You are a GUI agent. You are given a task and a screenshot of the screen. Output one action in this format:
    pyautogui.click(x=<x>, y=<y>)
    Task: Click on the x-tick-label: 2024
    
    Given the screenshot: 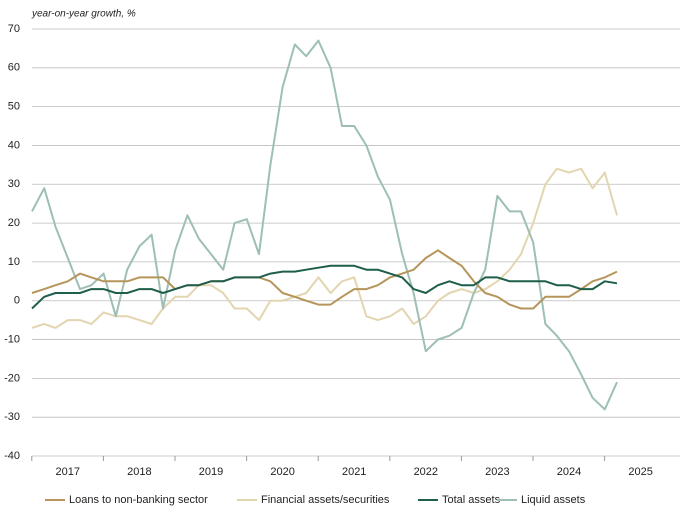 What is the action you would take?
    pyautogui.click(x=569, y=472)
    